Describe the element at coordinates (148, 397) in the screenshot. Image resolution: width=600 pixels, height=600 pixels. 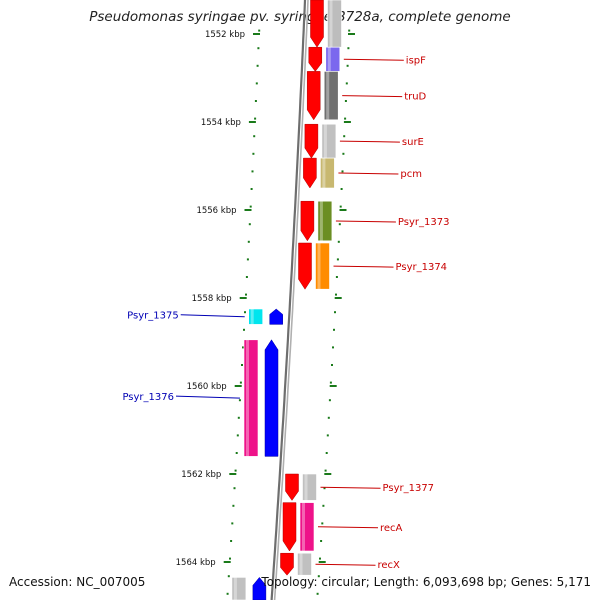
I see `gene-label: Psyr_1376` at that location.